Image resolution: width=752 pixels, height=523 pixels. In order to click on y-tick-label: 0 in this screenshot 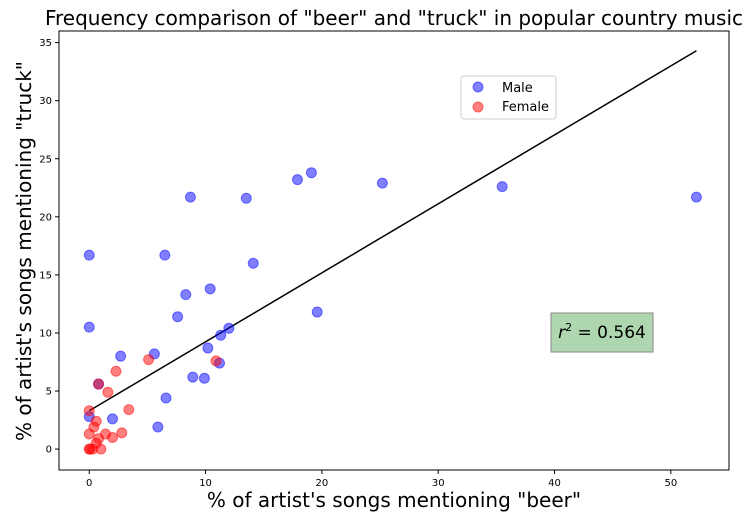, I will do `click(49, 450)`.